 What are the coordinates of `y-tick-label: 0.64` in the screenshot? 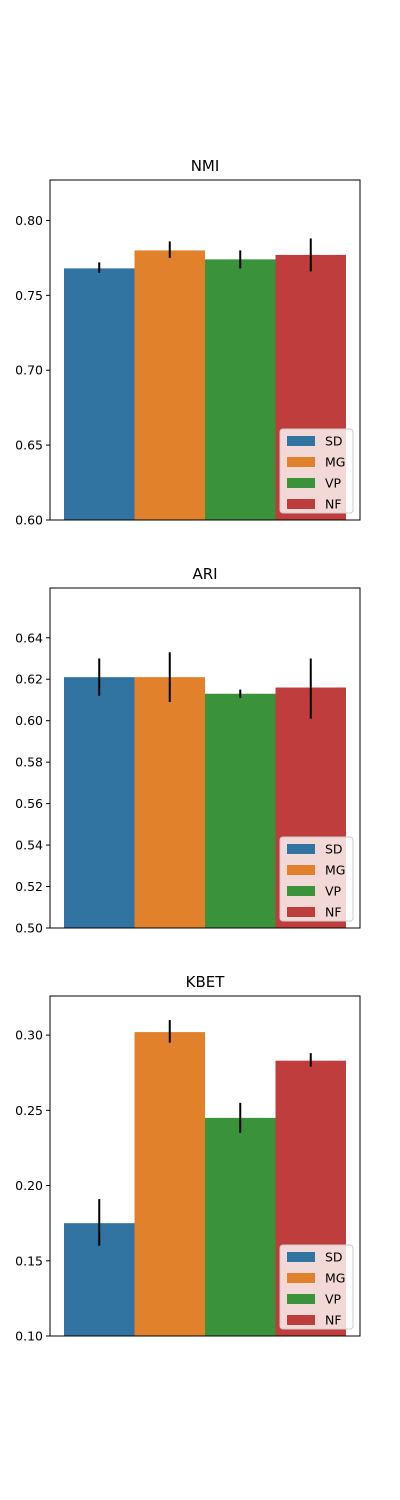 It's located at (29, 637).